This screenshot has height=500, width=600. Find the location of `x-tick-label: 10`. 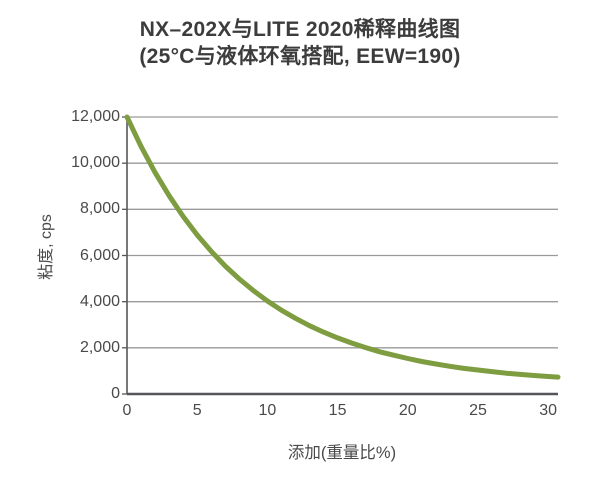

x-tick-label: 10 is located at coordinates (267, 410).